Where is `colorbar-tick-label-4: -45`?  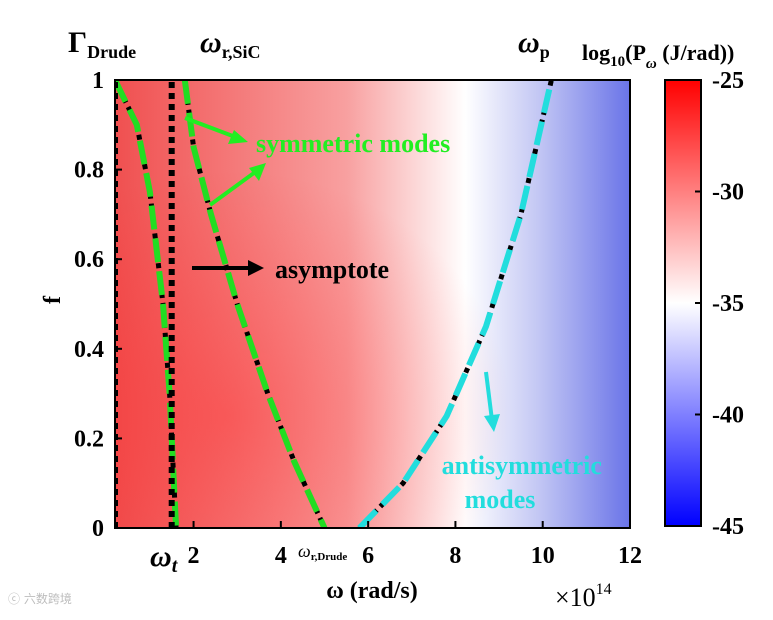
colorbar-tick-label-4: -45 is located at coordinates (728, 527).